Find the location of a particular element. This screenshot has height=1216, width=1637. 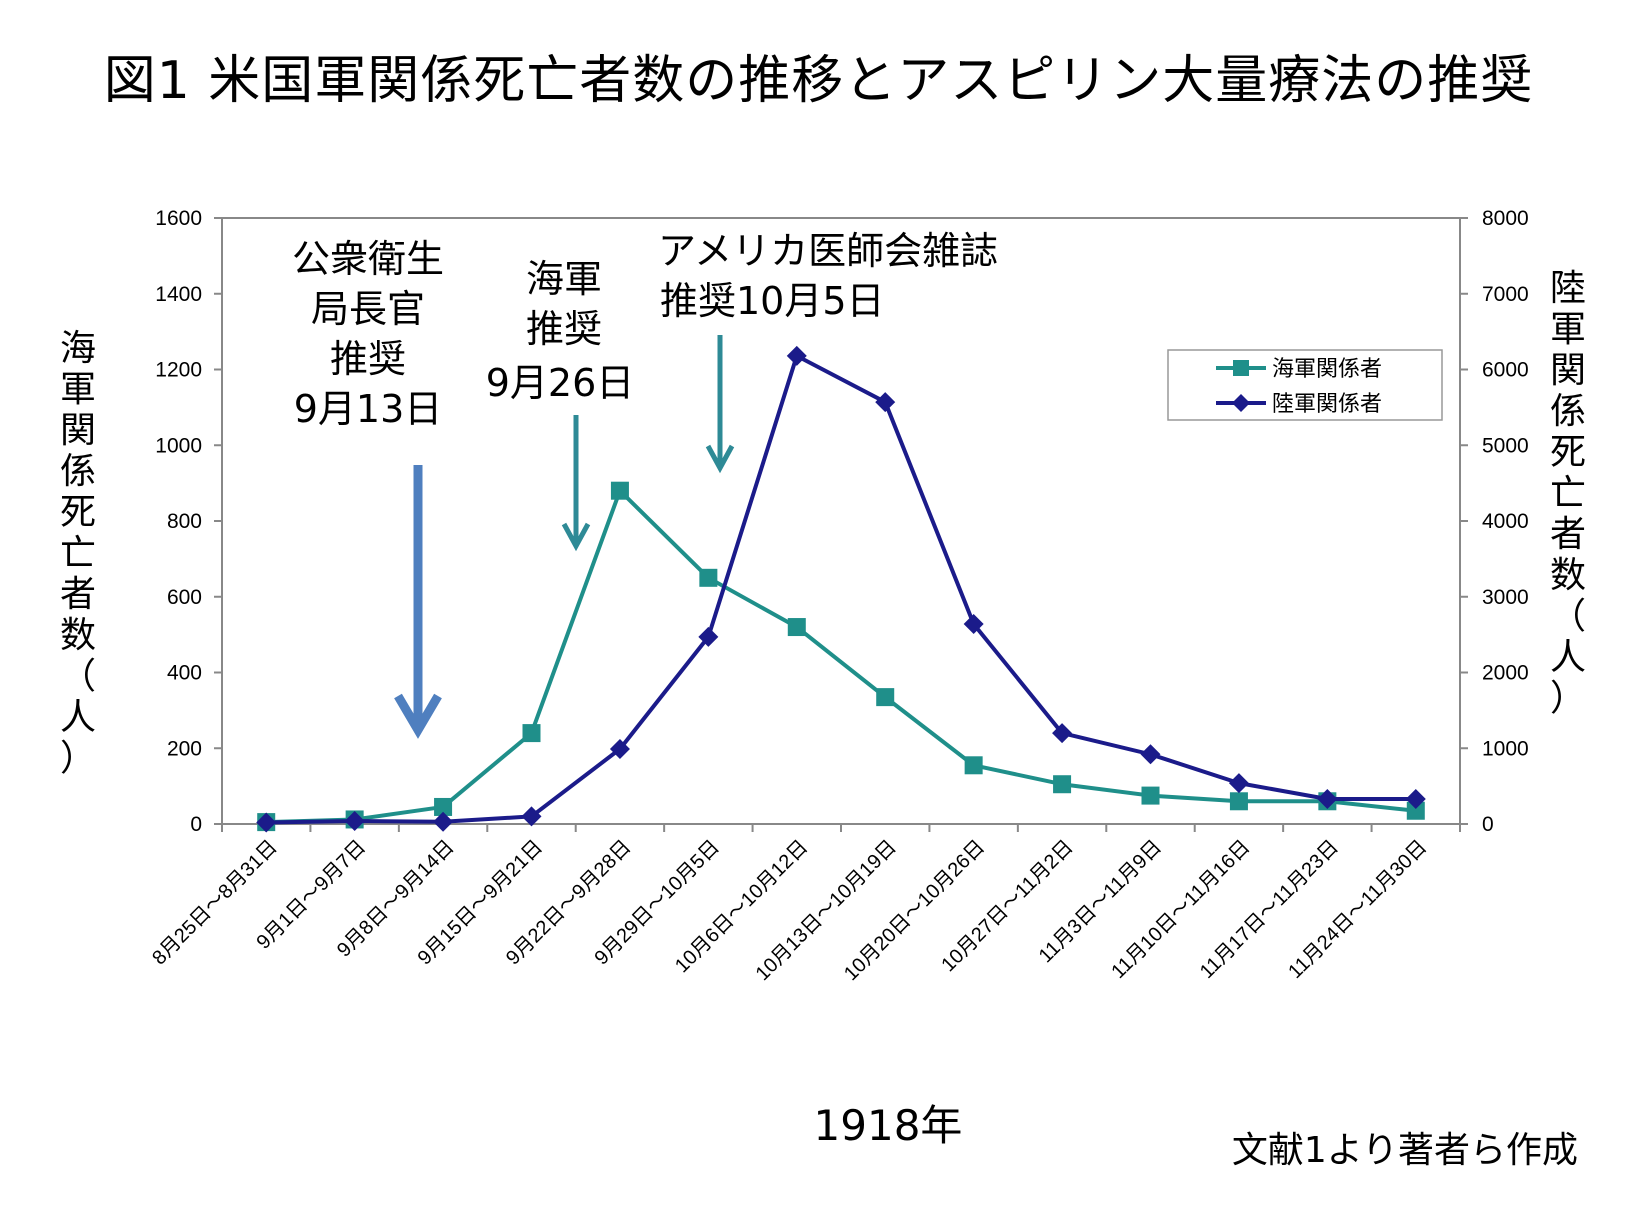

axis-label-char: 陸 is located at coordinates (1568, 288).